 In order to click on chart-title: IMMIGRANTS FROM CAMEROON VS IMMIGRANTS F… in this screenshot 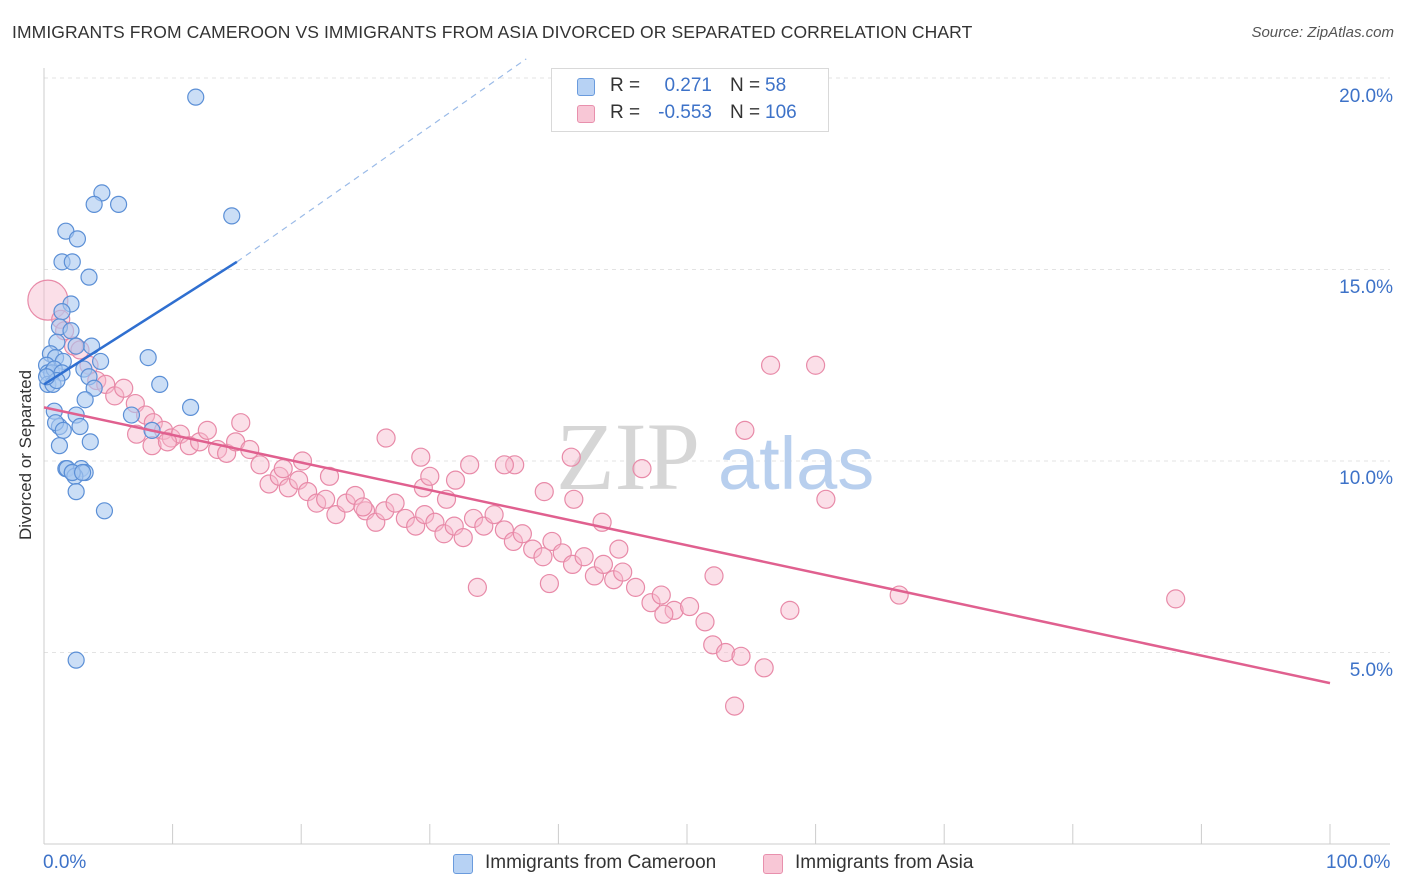, I will do `click(492, 32)`.